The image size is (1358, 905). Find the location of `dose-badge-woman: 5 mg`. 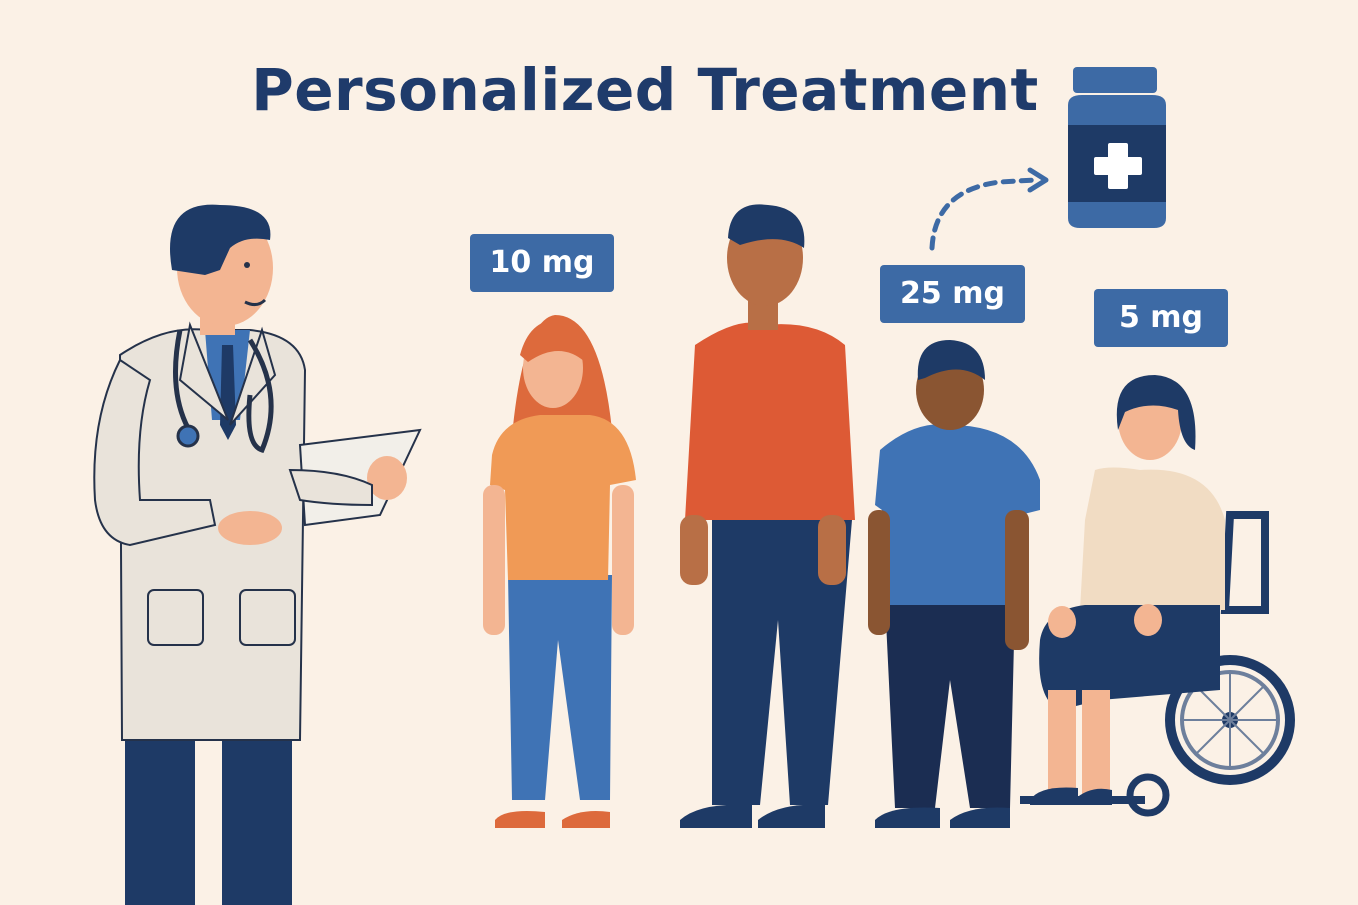

dose-badge-woman: 5 mg is located at coordinates (1161, 318).